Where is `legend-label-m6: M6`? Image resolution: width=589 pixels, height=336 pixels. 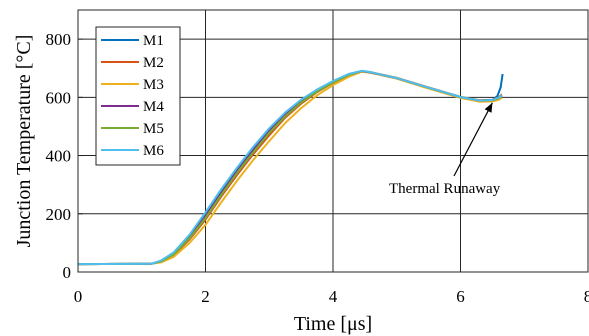 legend-label-m6: M6 is located at coordinates (153, 151).